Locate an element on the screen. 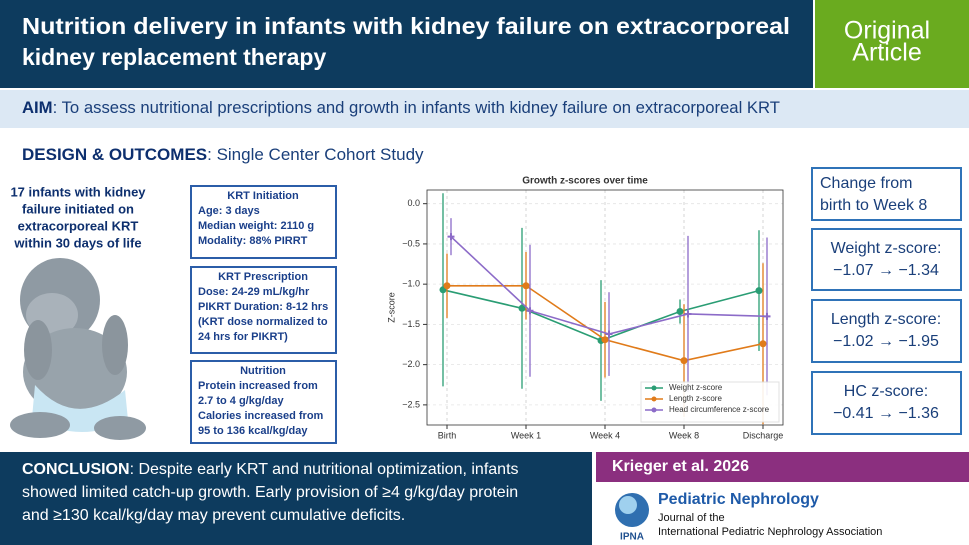 This screenshot has width=969, height=545. header-bar is located at coordinates (406, 44).